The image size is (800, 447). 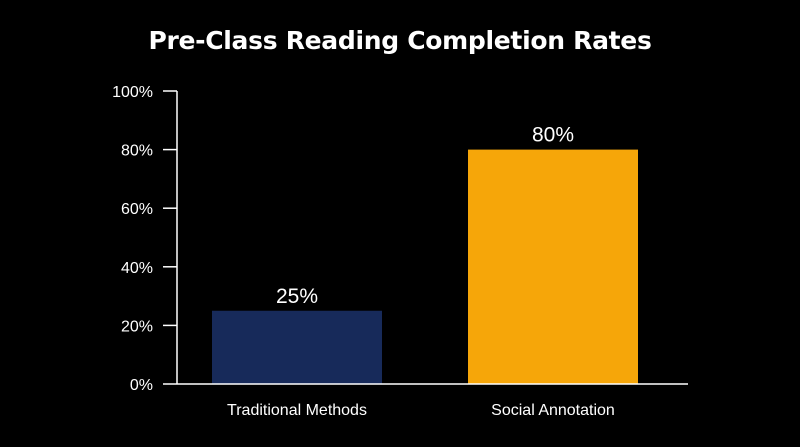 I want to click on y-axis-ticks: 0% 20% 40% 60% 80% 100%, so click(x=144, y=239).